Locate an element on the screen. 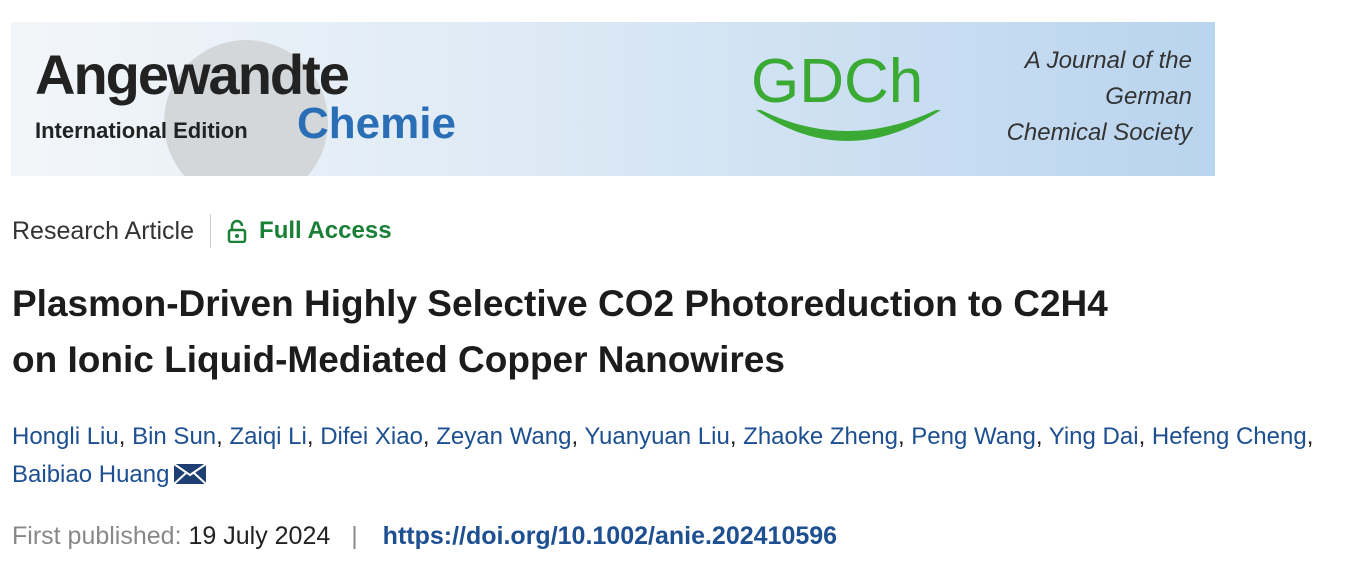  author-name: Hongli Liu is located at coordinates (65, 436).